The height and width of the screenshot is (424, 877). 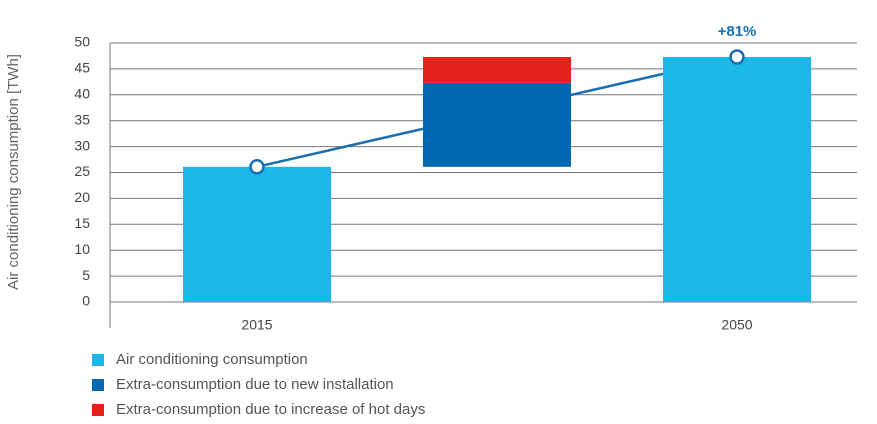 What do you see at coordinates (736, 325) in the screenshot?
I see `x-tick-label: 2050` at bounding box center [736, 325].